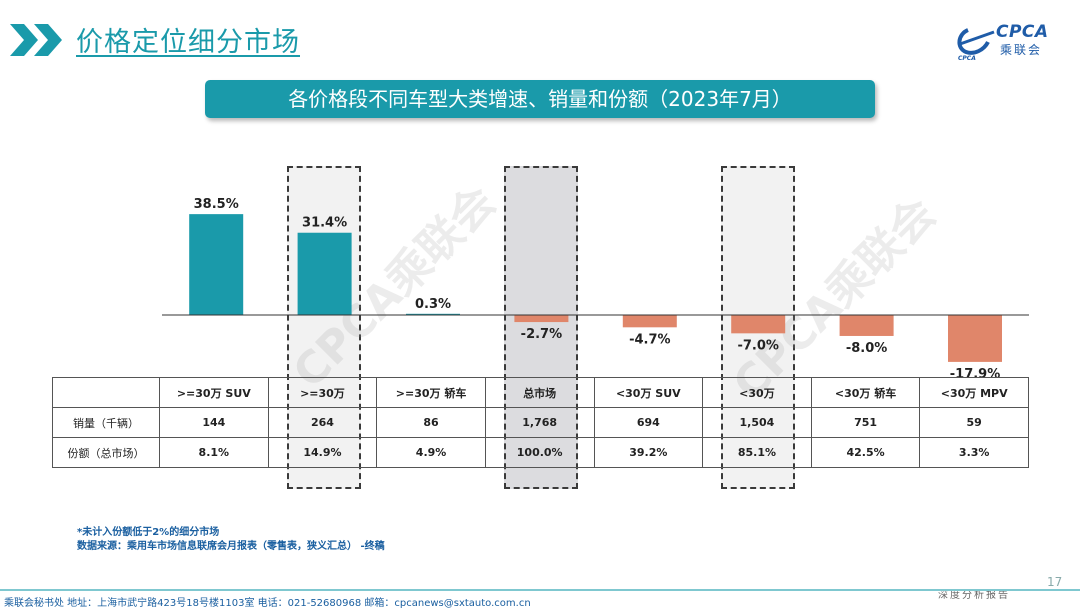 The width and height of the screenshot is (1080, 608). Describe the element at coordinates (322, 452) in the screenshot. I see `table-cell: 14.9%` at that location.